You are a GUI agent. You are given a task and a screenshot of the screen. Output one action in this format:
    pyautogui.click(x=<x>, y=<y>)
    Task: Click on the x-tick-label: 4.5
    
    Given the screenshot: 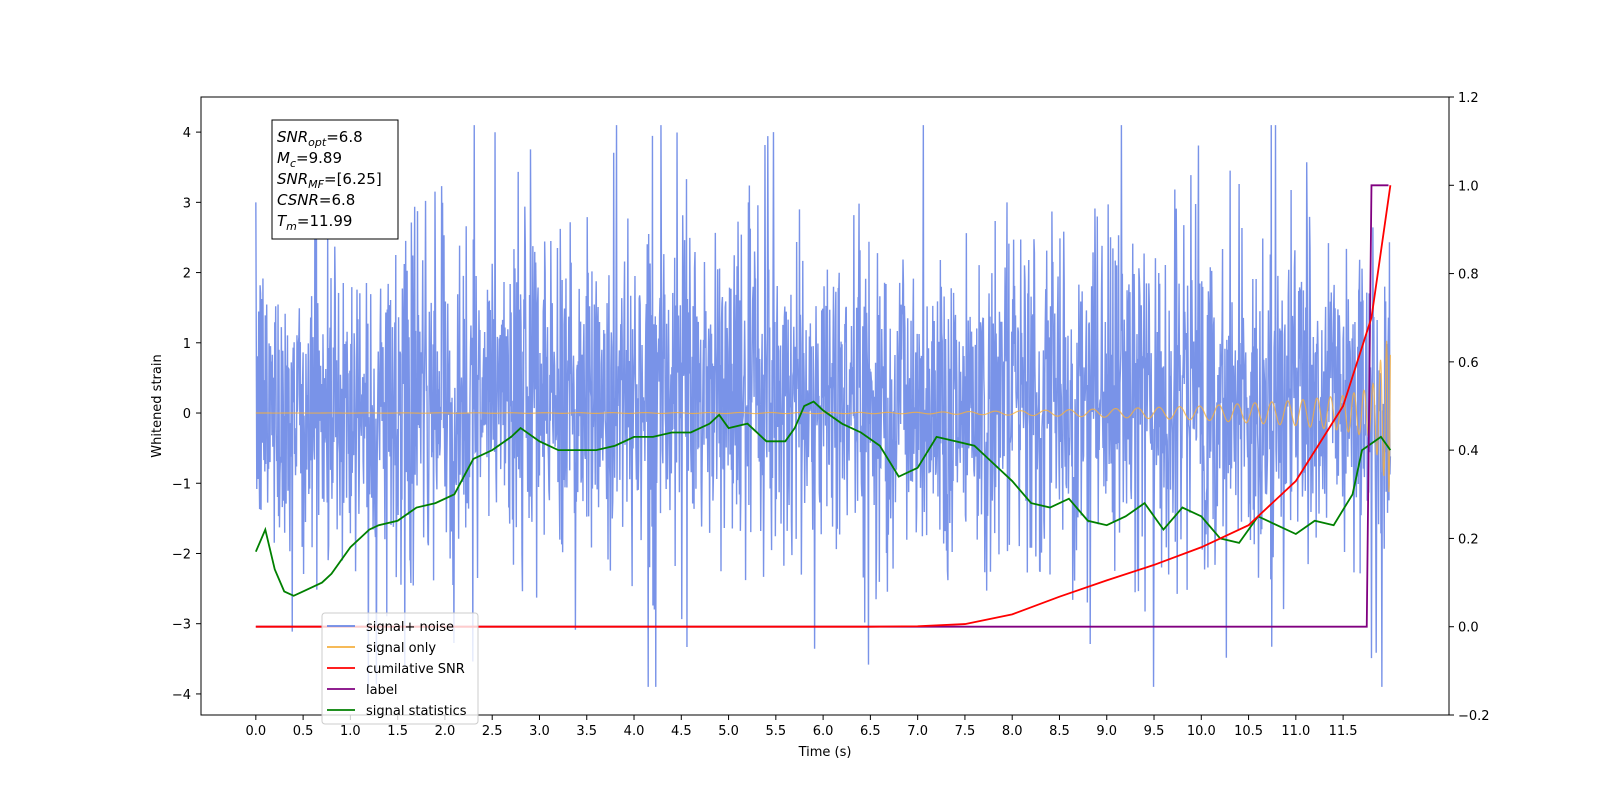 What is the action you would take?
    pyautogui.click(x=681, y=731)
    